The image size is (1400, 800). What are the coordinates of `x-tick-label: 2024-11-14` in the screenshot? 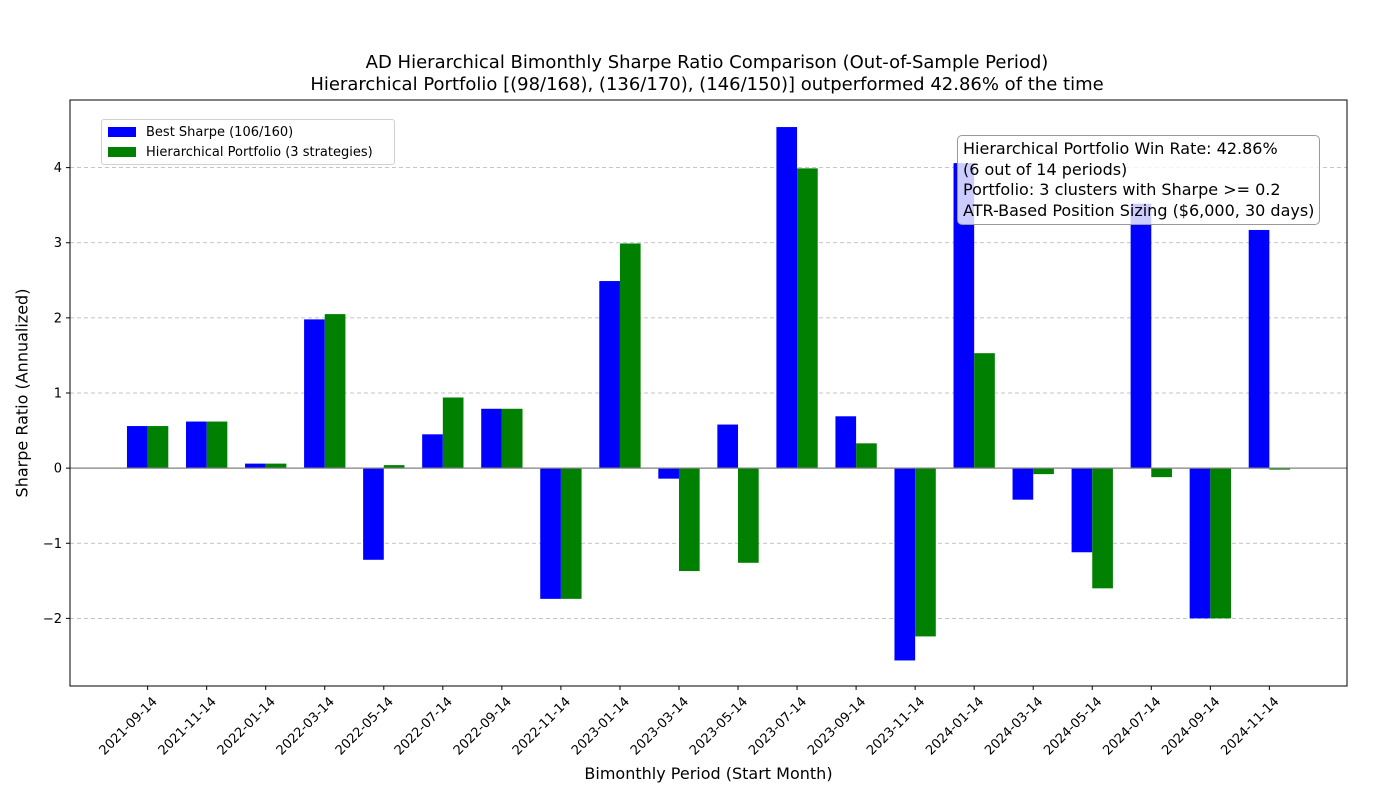 It's located at (1250, 726).